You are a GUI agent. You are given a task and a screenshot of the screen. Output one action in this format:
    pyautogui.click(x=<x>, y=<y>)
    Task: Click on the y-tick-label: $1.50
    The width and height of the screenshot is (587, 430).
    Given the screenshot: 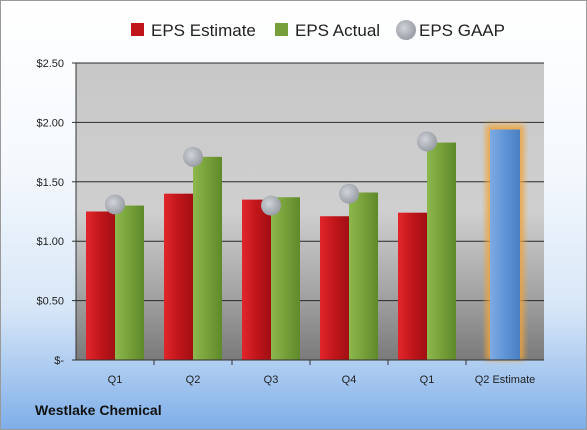 What is the action you would take?
    pyautogui.click(x=50, y=183)
    